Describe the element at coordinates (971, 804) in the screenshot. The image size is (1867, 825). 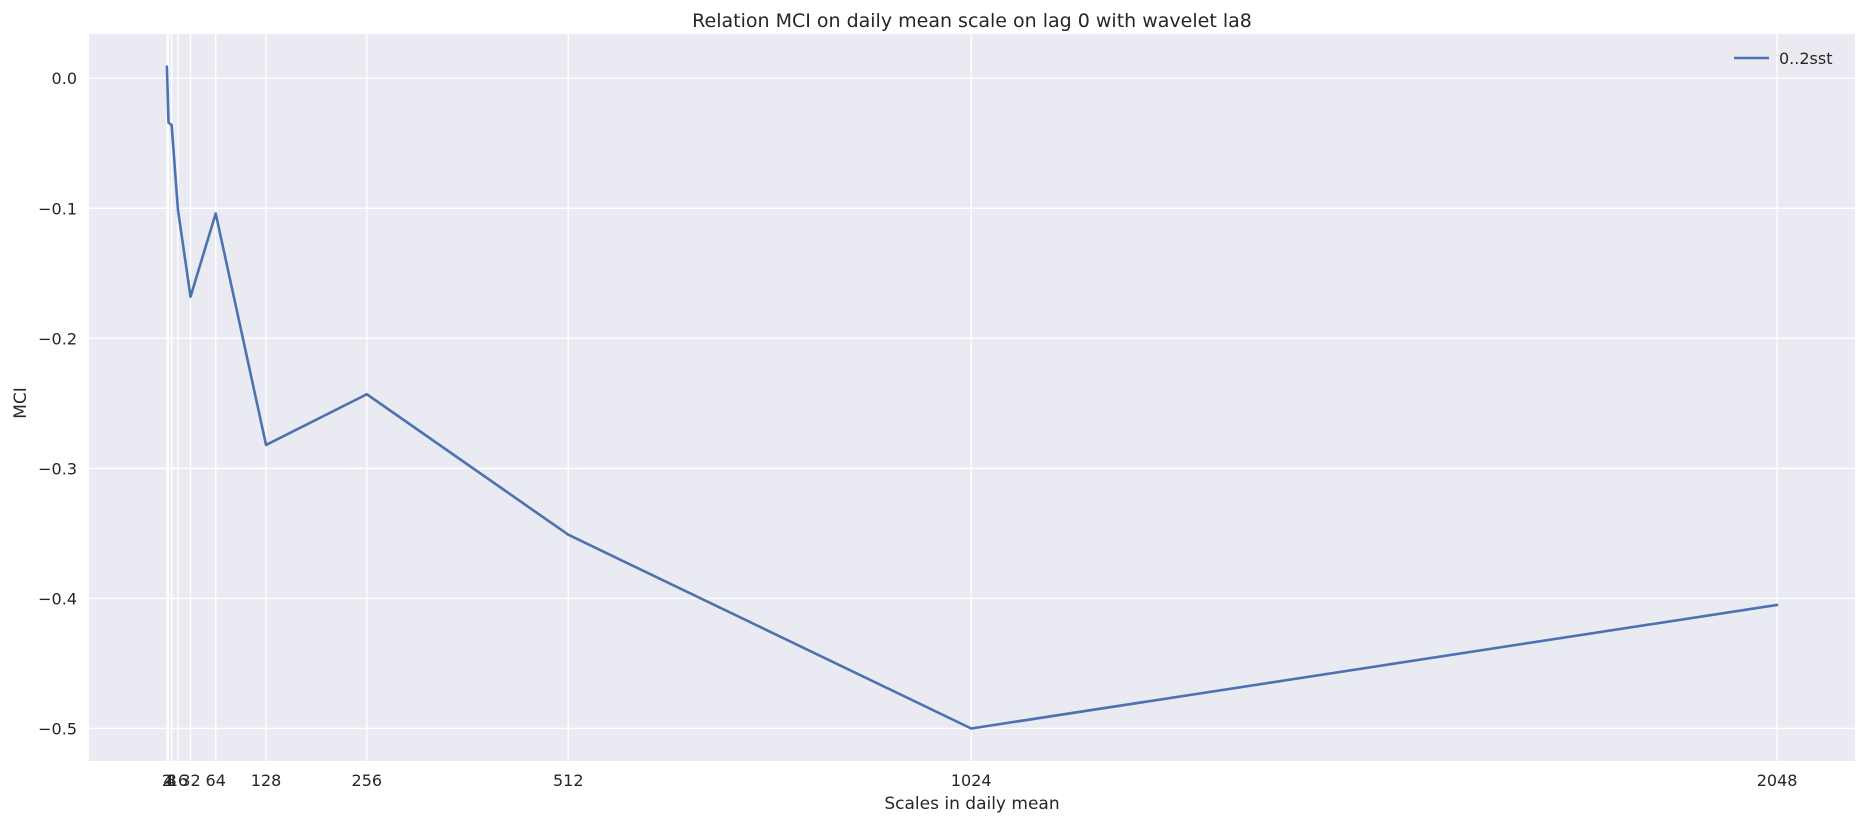
I see `x-axis-label: Scales in daily mean` at that location.